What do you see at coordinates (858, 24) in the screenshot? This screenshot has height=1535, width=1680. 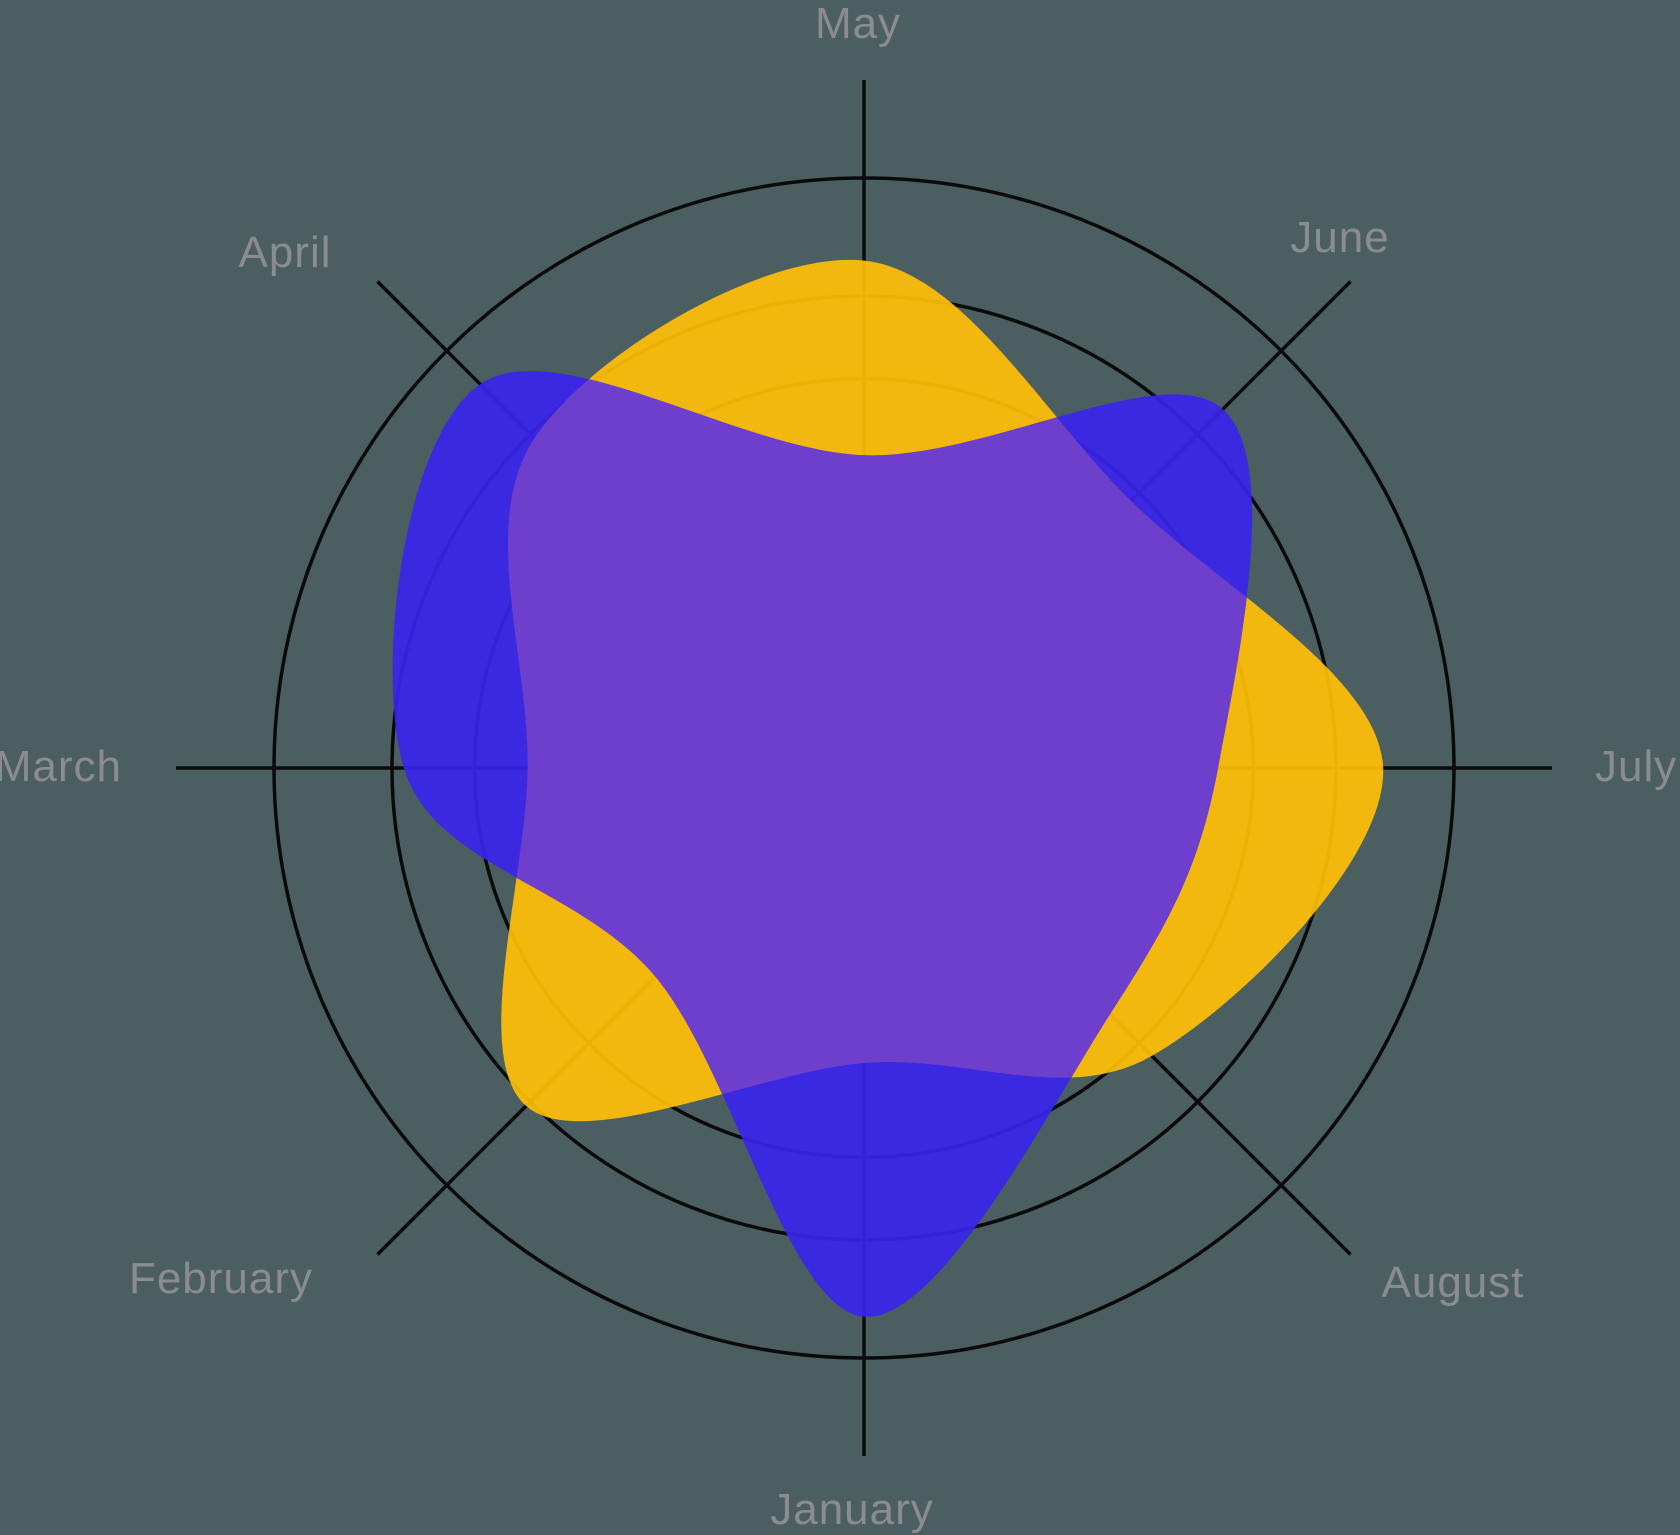 I see `axis-label-may: May` at bounding box center [858, 24].